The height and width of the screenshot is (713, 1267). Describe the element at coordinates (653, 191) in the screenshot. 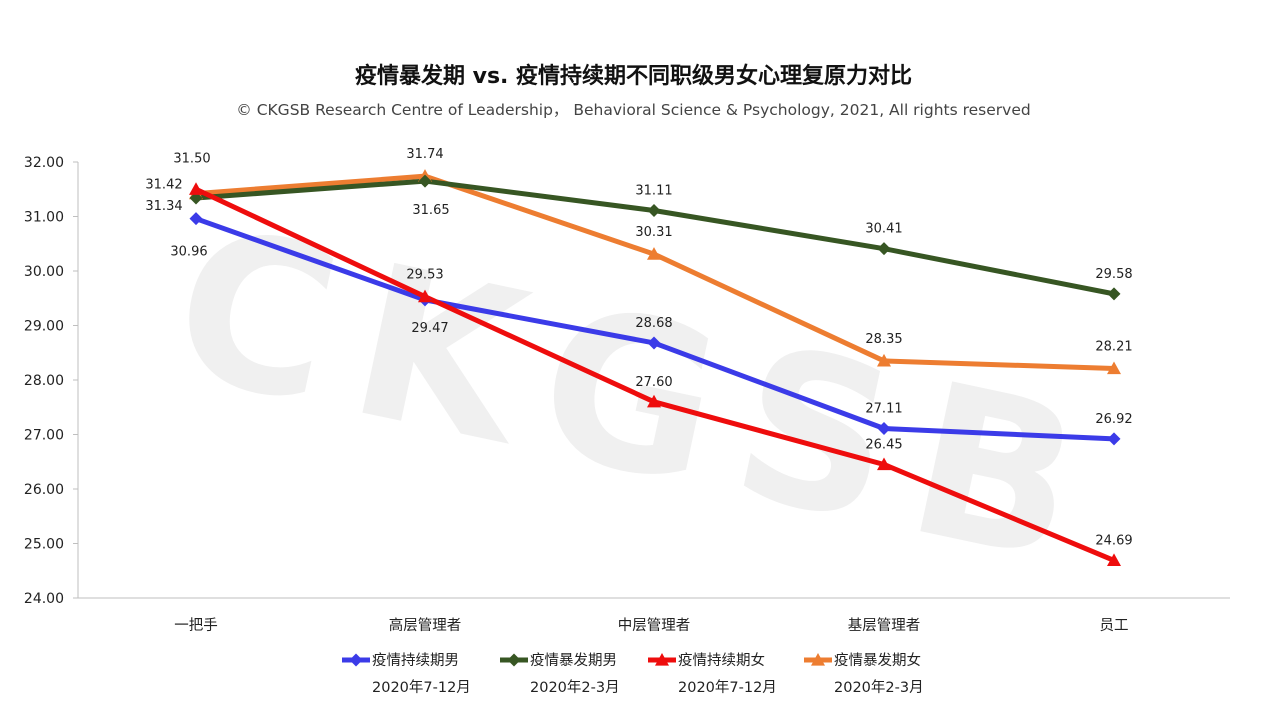

I see `data-label: 31.11` at that location.